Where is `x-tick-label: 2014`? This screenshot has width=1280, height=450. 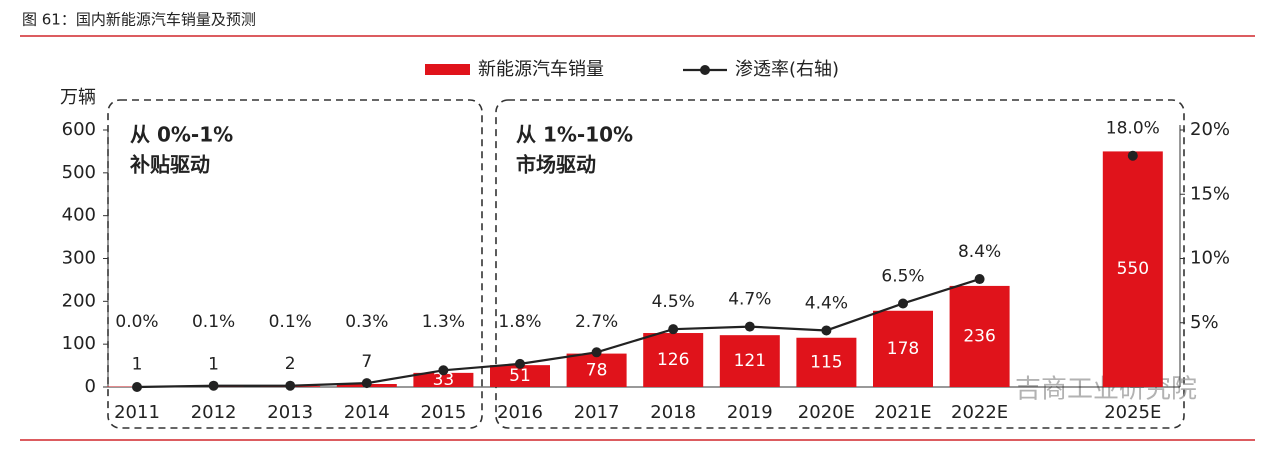
x-tick-label: 2014 is located at coordinates (367, 412).